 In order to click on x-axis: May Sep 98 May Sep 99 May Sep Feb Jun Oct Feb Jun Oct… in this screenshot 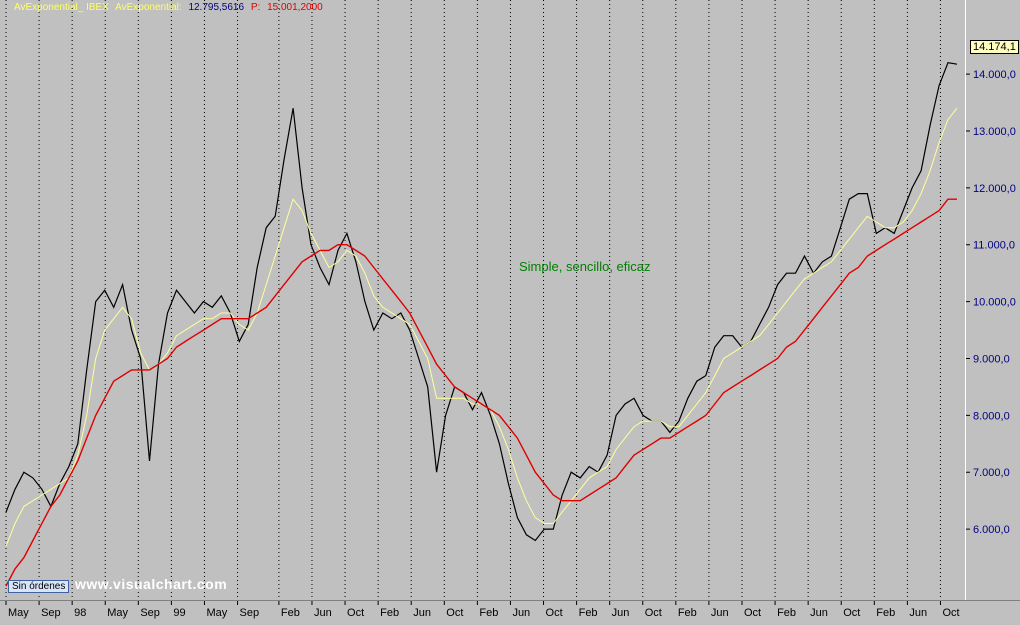, I will do `click(510, 610)`.